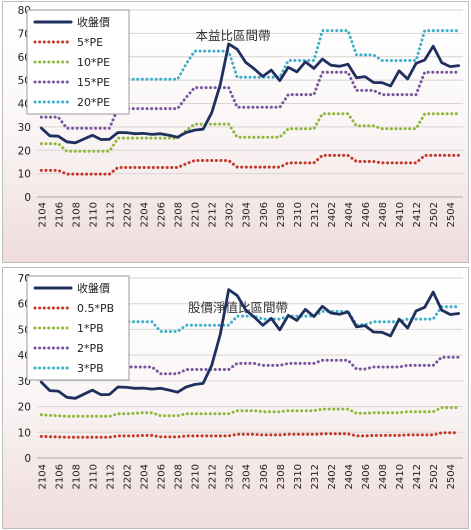 The width and height of the screenshot is (471, 530). What do you see at coordinates (90, 42) in the screenshot?
I see `legend-label: 5*PE` at bounding box center [90, 42].